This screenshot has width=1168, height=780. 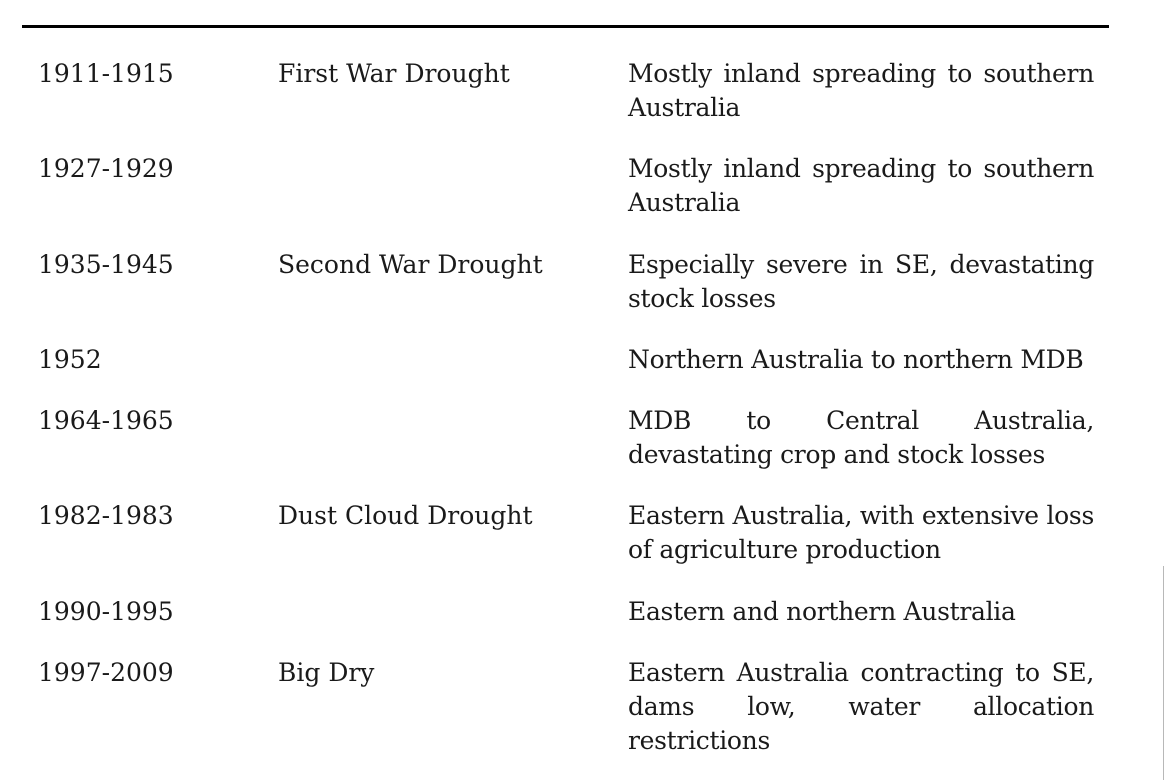 I want to click on drought-name-cell: Dust Cloud Drought, so click(x=405, y=515).